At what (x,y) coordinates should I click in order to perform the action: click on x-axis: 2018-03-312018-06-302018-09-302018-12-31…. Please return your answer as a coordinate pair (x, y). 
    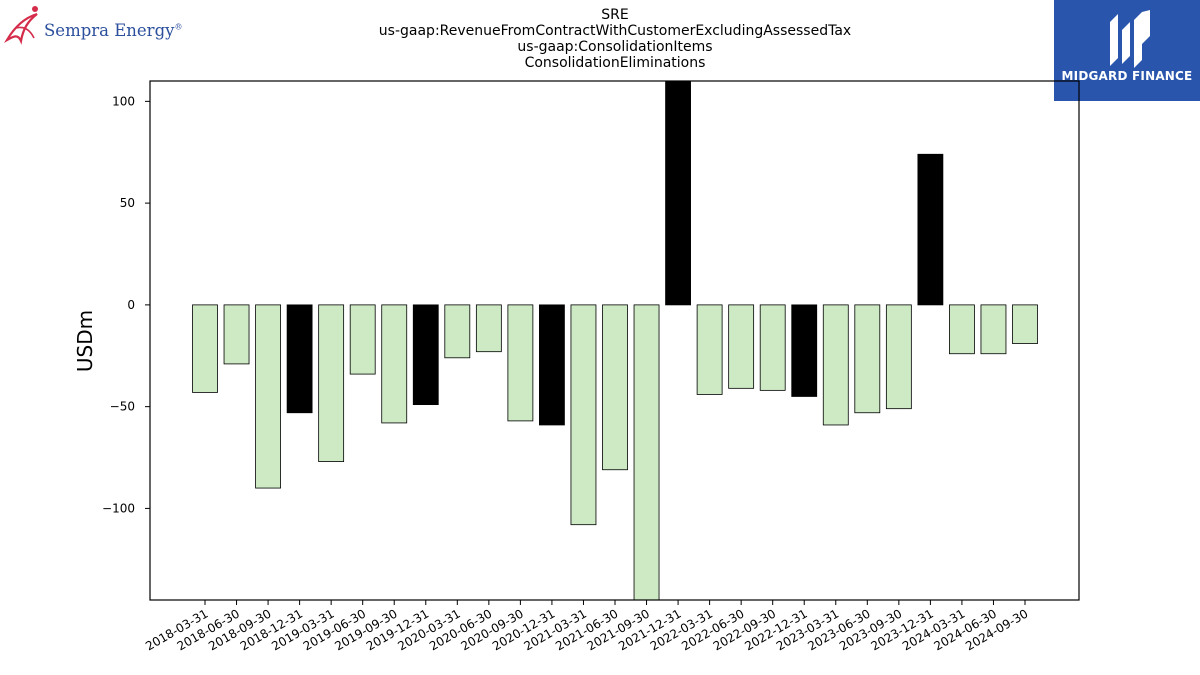
    Looking at the image, I should click on (587, 626).